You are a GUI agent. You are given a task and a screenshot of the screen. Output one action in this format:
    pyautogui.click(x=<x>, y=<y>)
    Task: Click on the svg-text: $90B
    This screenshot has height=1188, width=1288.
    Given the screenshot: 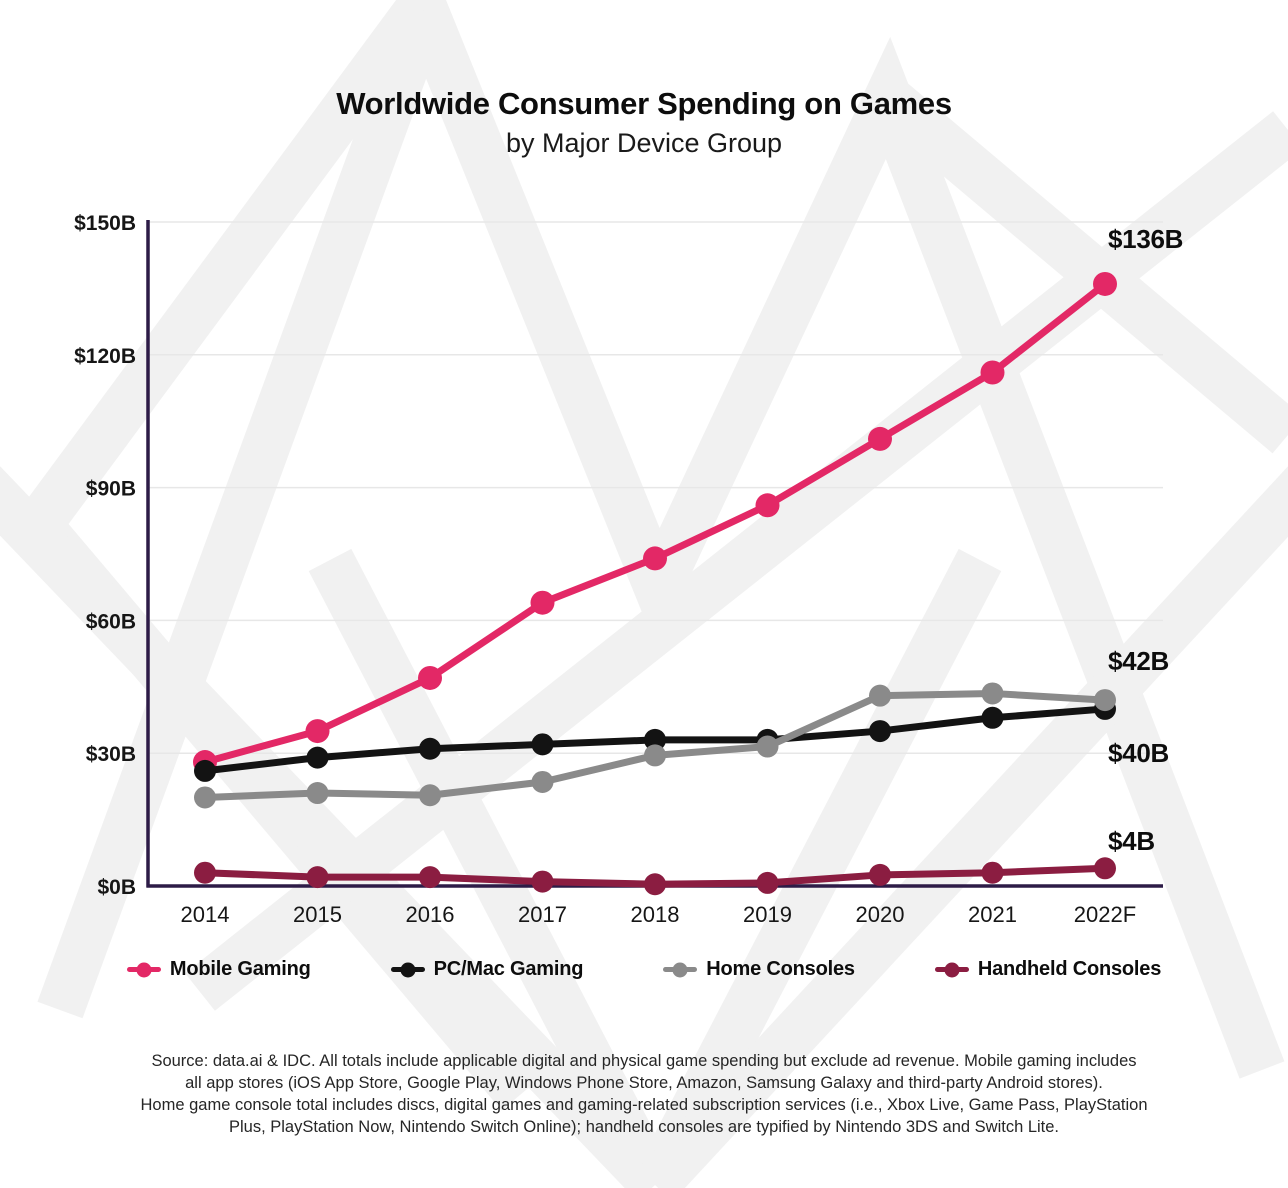 What is the action you would take?
    pyautogui.click(x=111, y=489)
    